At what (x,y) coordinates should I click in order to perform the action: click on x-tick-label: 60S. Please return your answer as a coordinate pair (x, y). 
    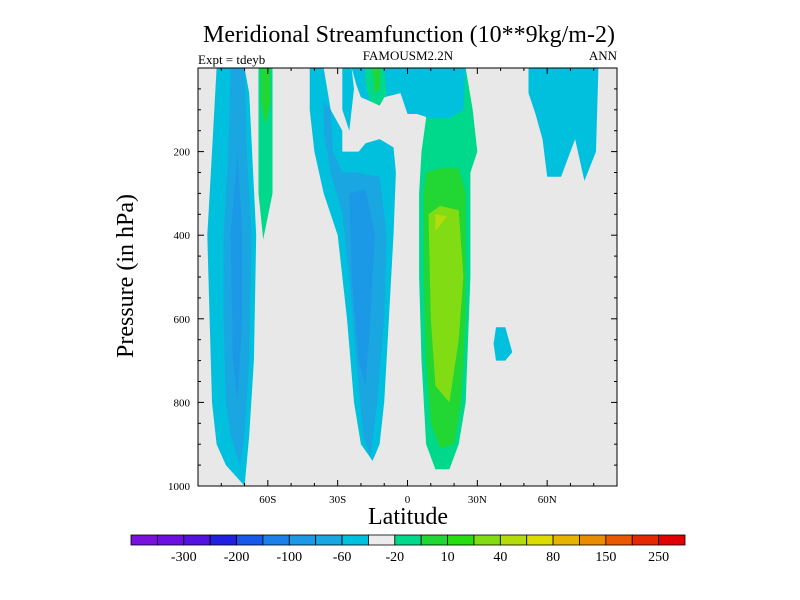
    Looking at the image, I should click on (267, 500).